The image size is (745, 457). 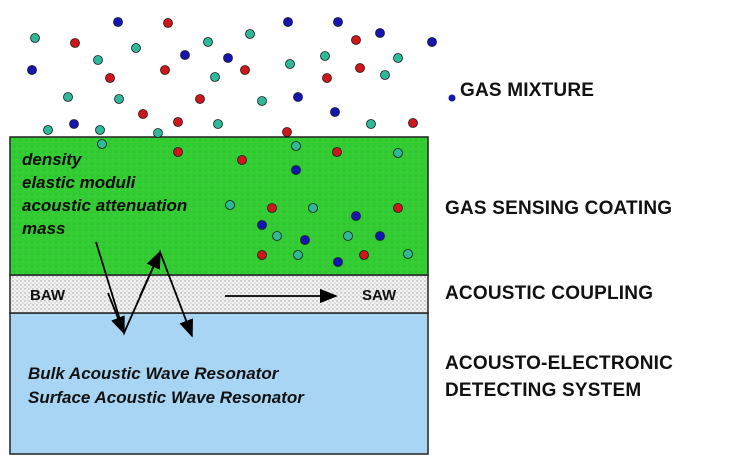 I want to click on baw-label: BAW, so click(x=47, y=295).